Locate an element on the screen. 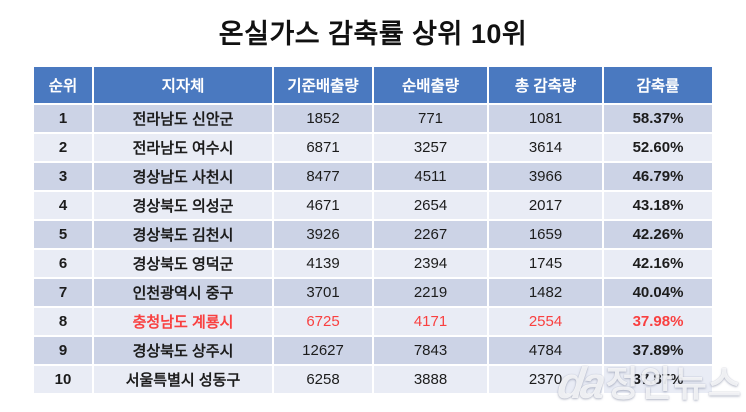  header-row: 순위 지자체 기준배출량 순배출량 총 감축량 감축률 is located at coordinates (373, 85).